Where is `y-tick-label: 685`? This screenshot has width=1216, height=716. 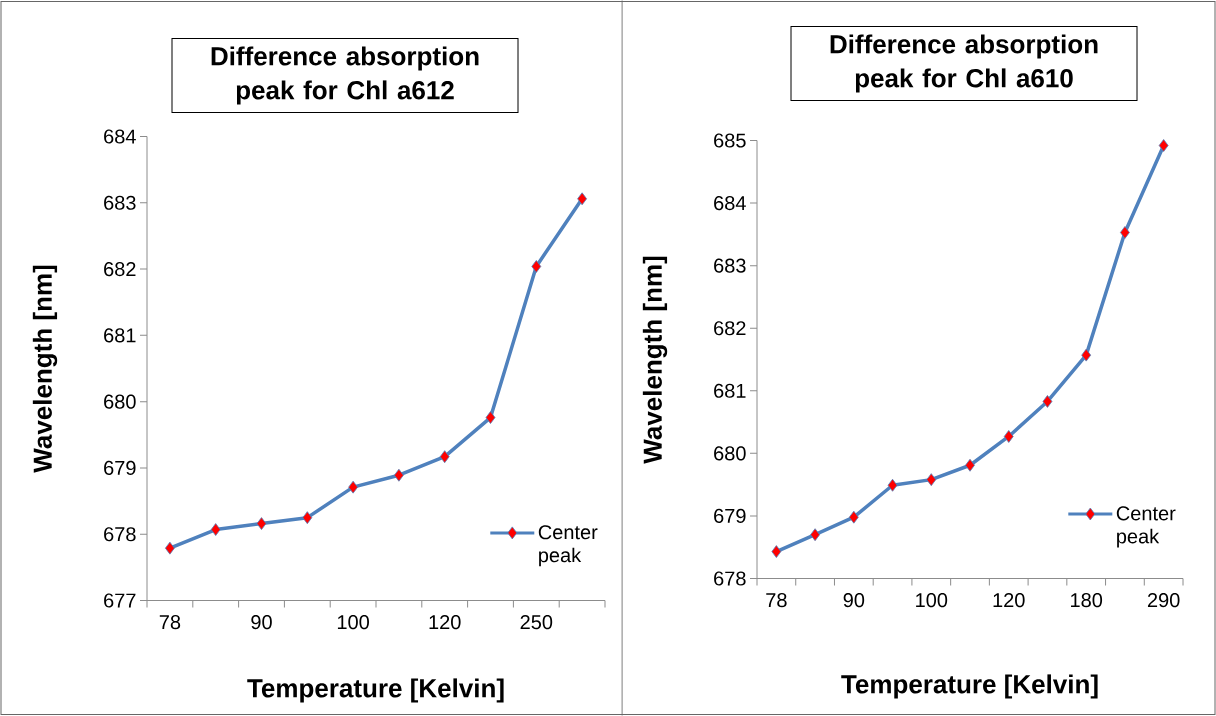
y-tick-label: 685 is located at coordinates (730, 140).